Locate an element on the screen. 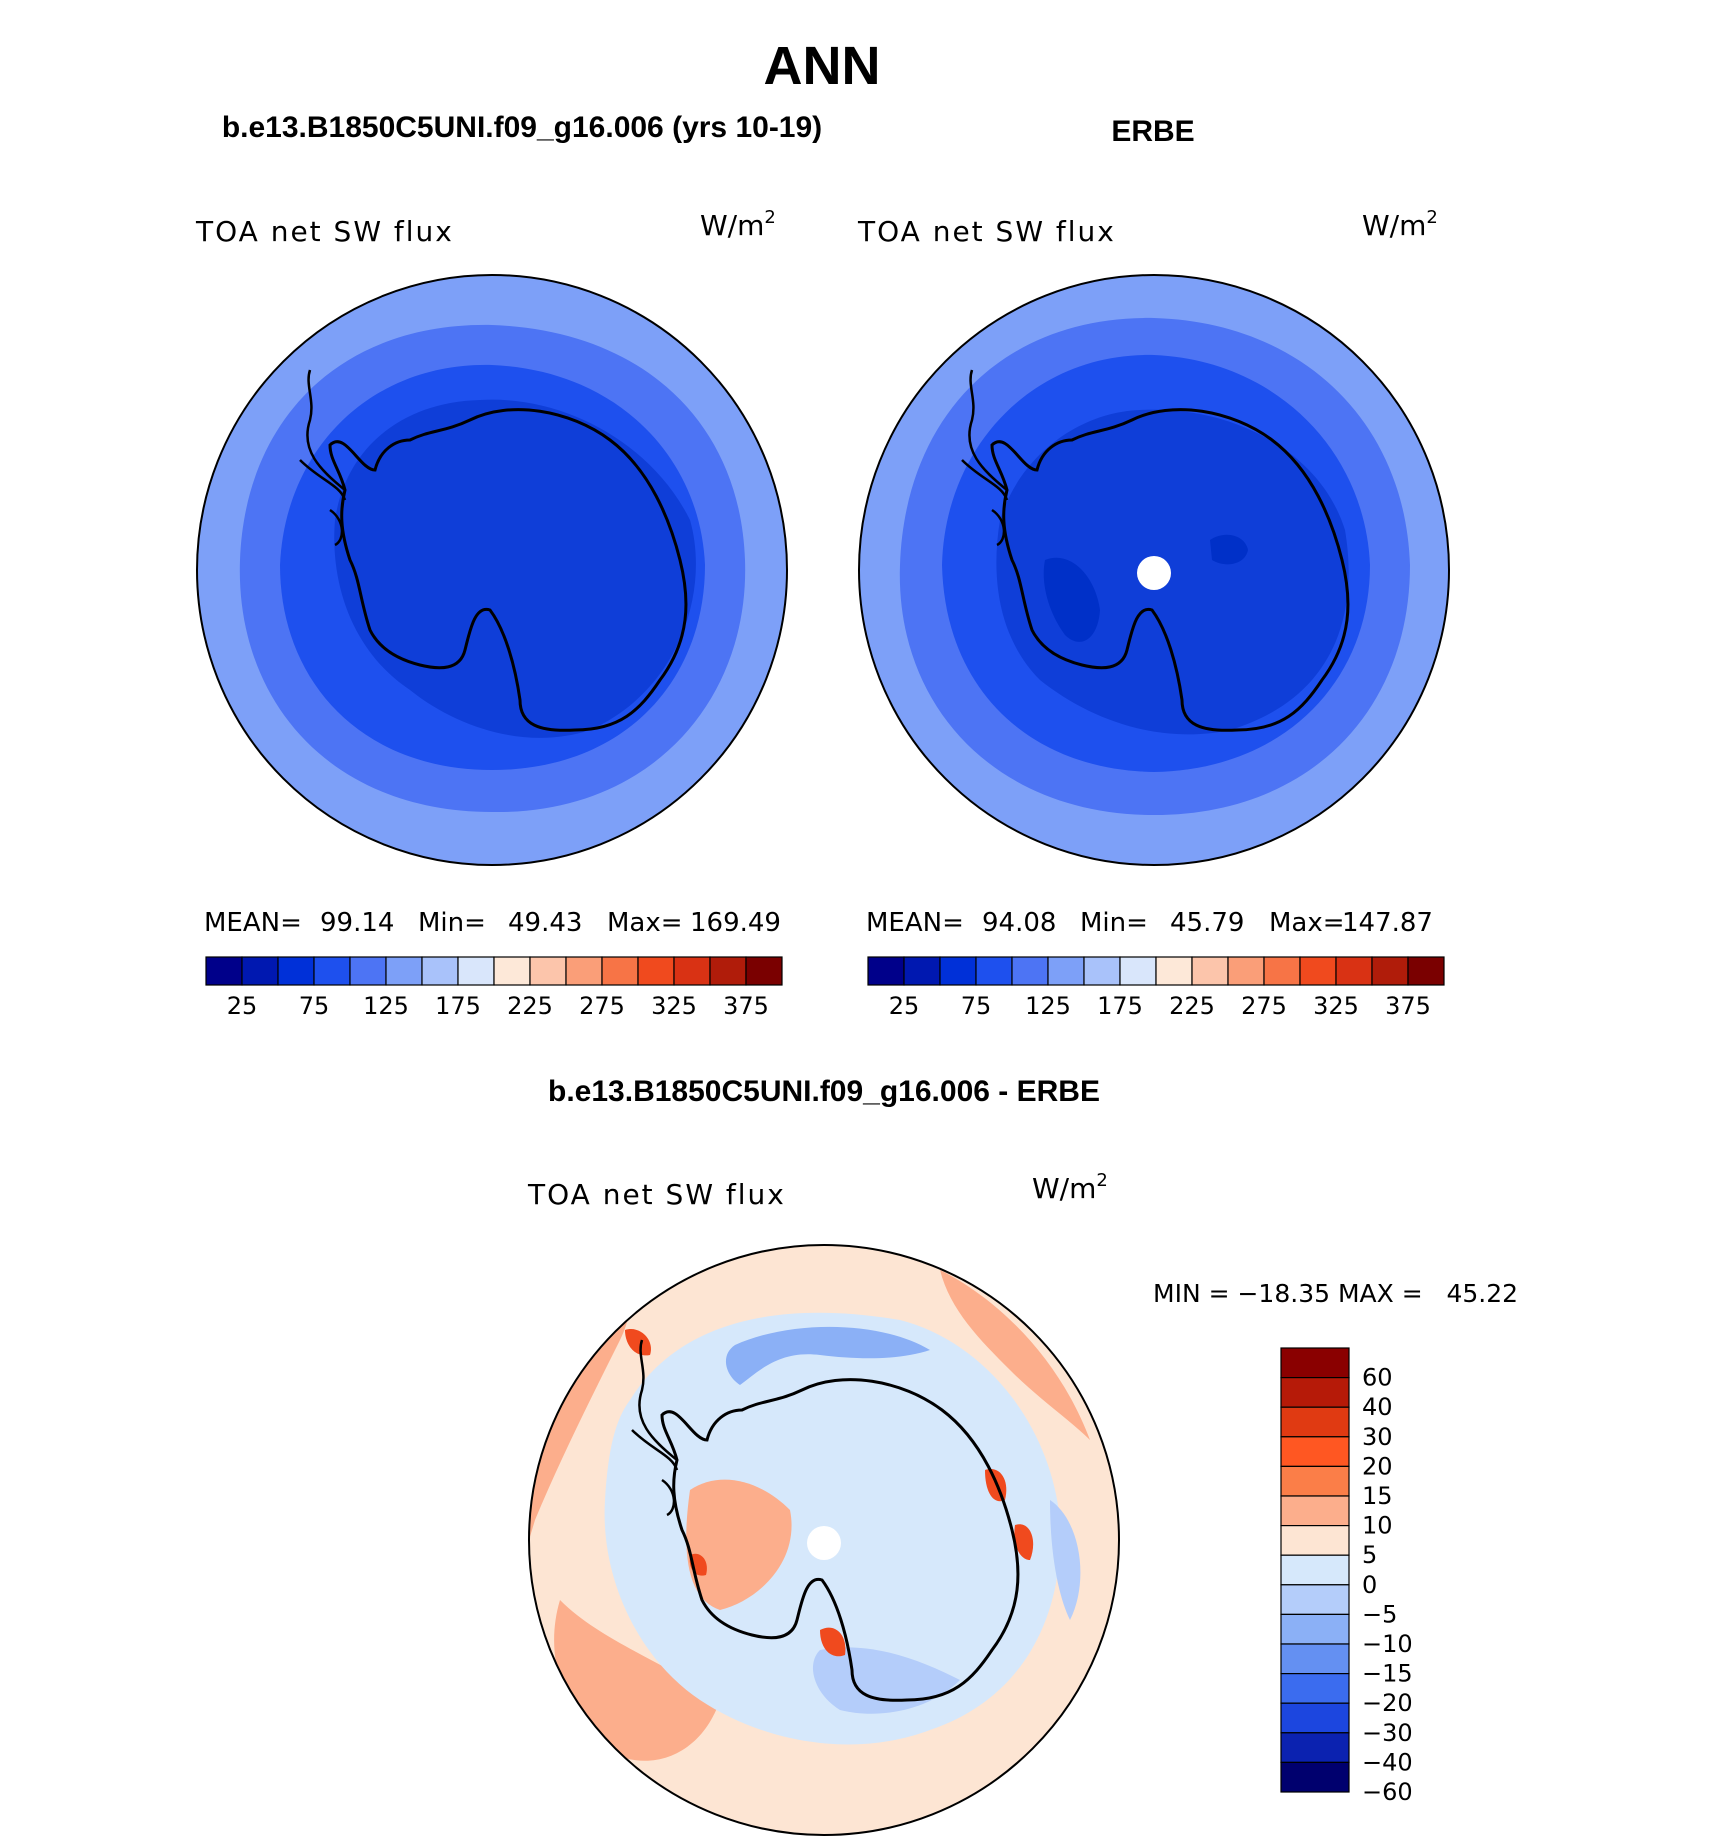  panel-model-coastline is located at coordinates (508, 570).